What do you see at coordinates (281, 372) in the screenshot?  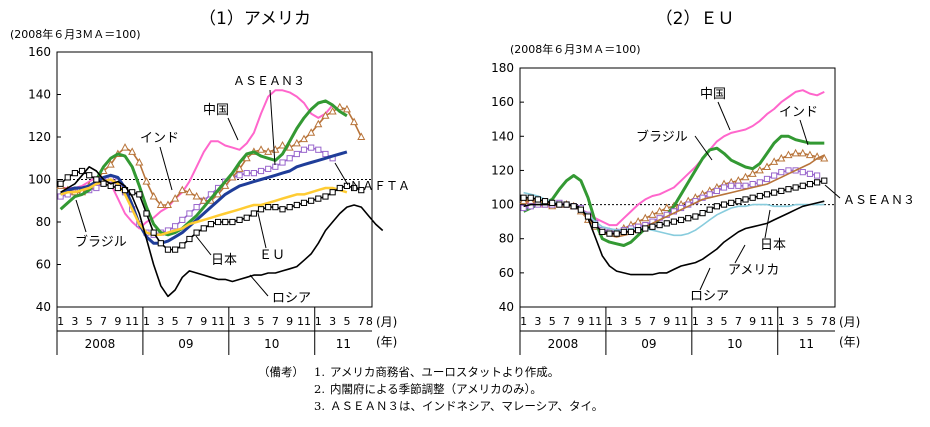 I see `notes-prefix: （備考）` at bounding box center [281, 372].